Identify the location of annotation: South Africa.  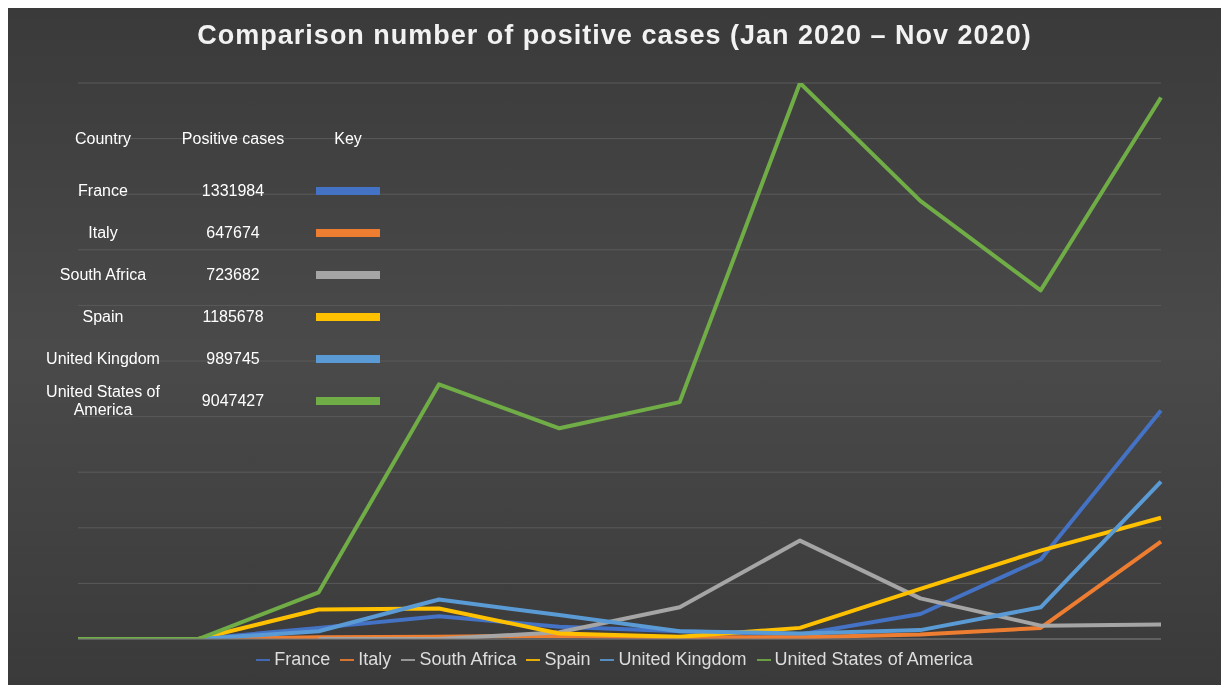
(103, 275).